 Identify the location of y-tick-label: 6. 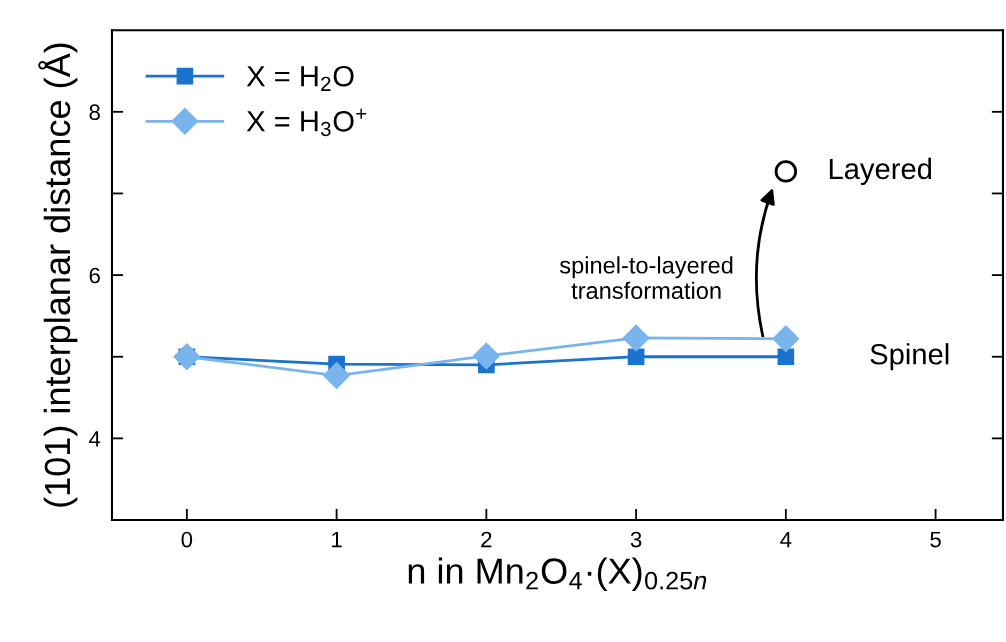
(94, 275).